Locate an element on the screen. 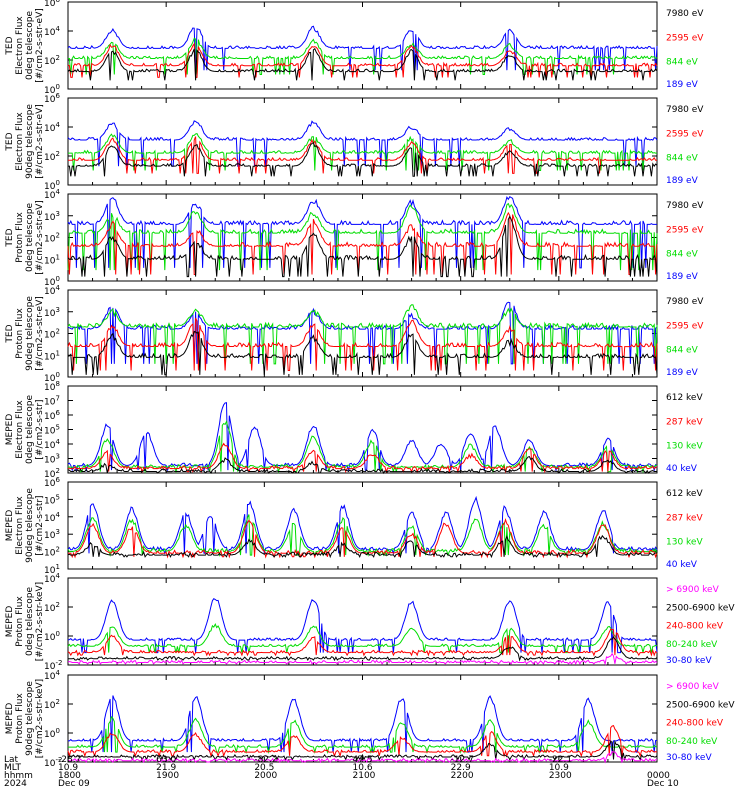  footer-mlt-value: 20.5 is located at coordinates (264, 768).